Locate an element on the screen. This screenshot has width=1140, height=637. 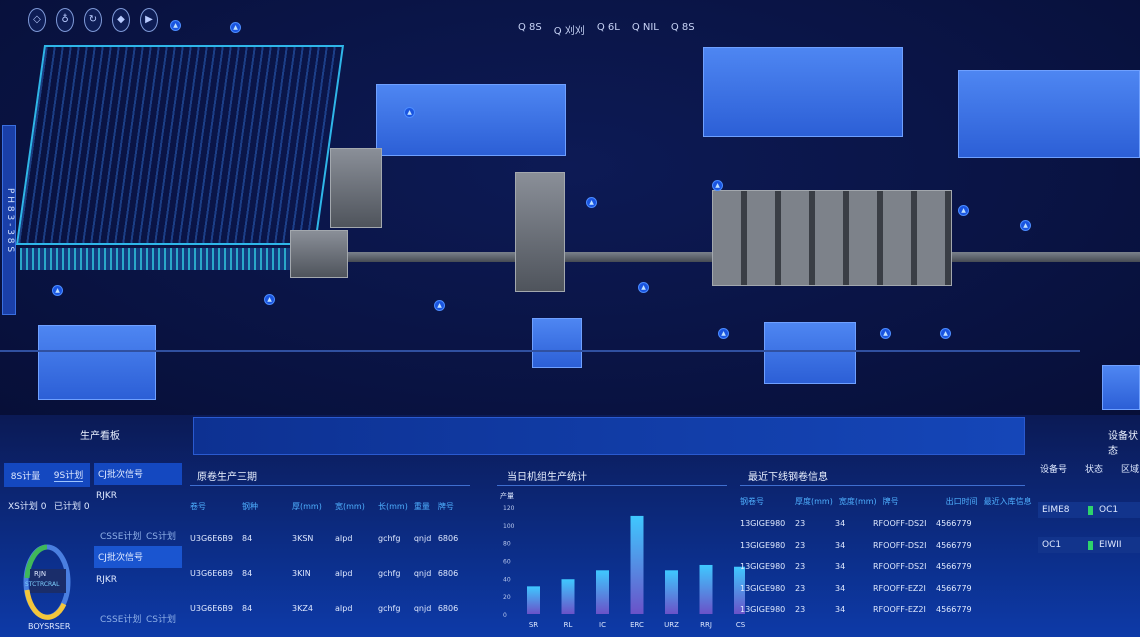
right-panel-title: 设备状态 is located at coordinates (1123, 444).